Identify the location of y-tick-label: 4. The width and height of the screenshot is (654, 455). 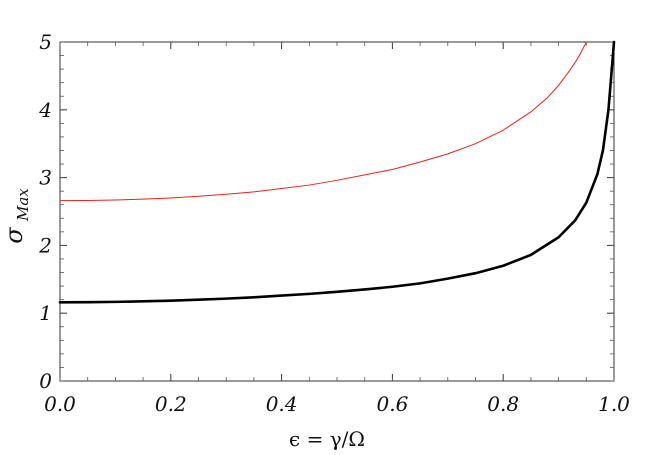
(45, 110).